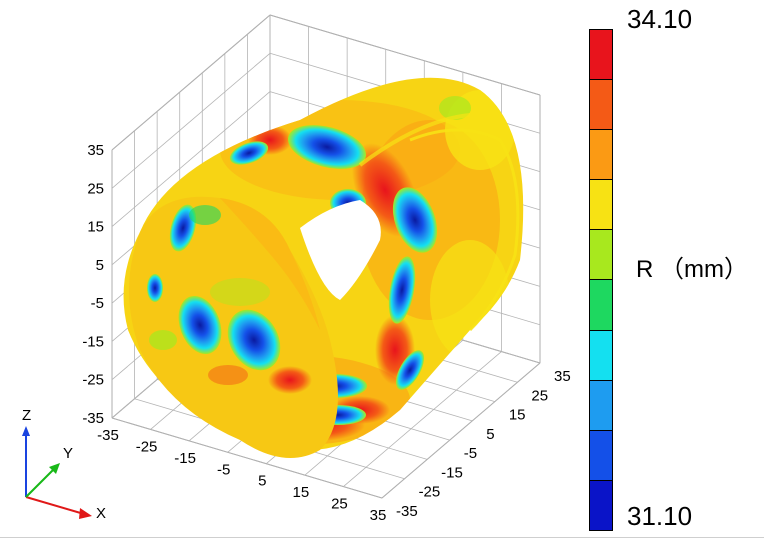 The width and height of the screenshot is (764, 540). I want to click on triad-x-label: X, so click(101, 513).